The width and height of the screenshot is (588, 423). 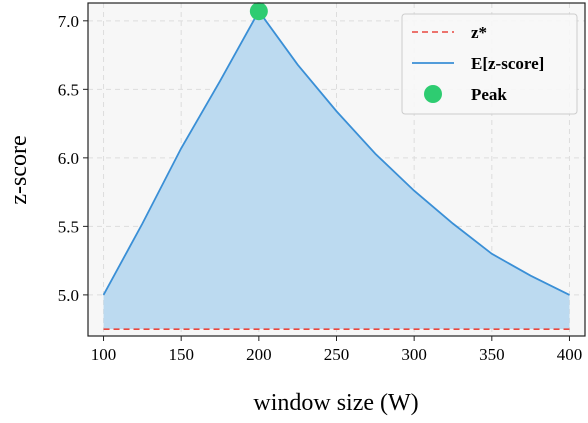 What do you see at coordinates (492, 354) in the screenshot?
I see `x-tick-label: 350` at bounding box center [492, 354].